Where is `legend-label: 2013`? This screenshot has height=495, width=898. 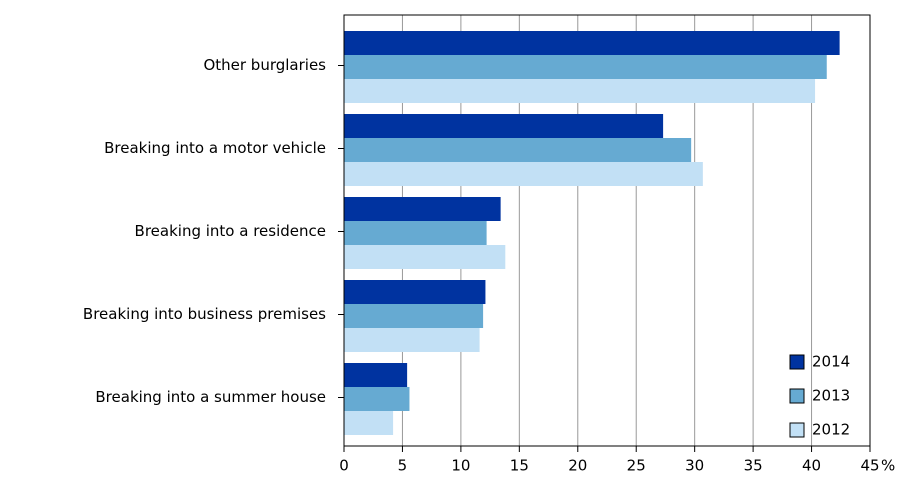 legend-label: 2013 is located at coordinates (831, 396).